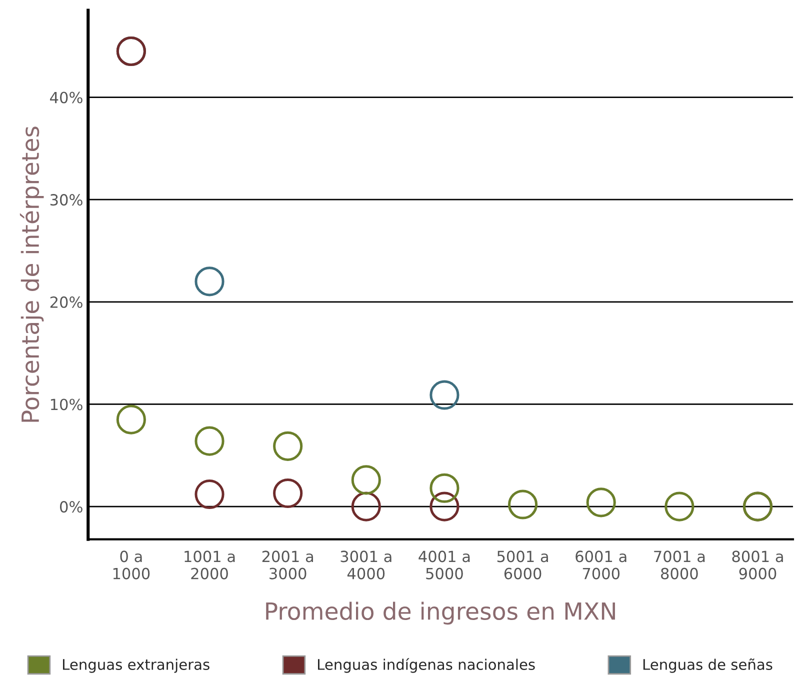 Image resolution: width=801 pixels, height=687 pixels. I want to click on y-tick-label: 40%, so click(66, 98).